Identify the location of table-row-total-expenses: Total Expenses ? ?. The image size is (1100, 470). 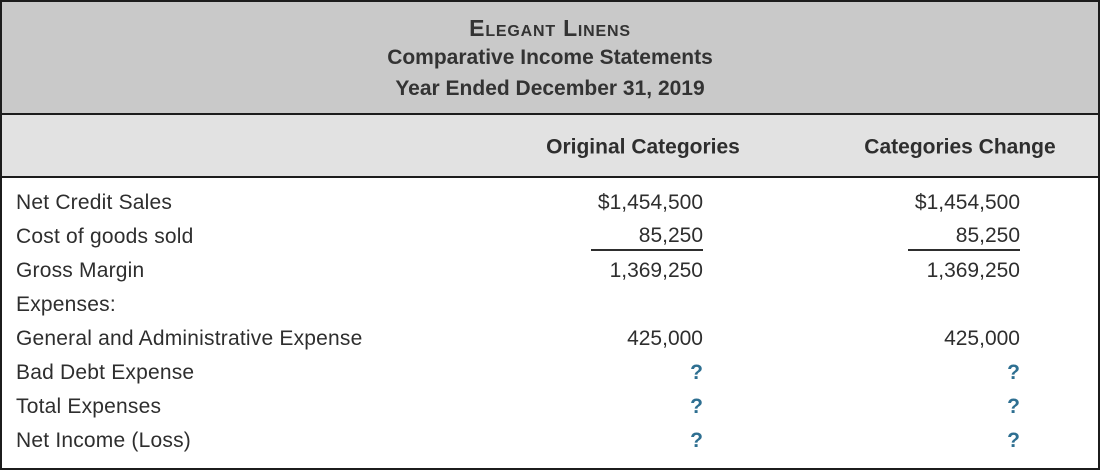
(550, 407).